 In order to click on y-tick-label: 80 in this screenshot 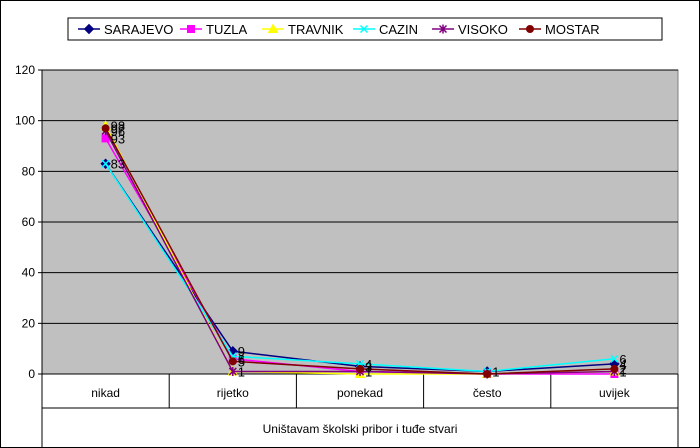, I will do `click(29, 171)`.